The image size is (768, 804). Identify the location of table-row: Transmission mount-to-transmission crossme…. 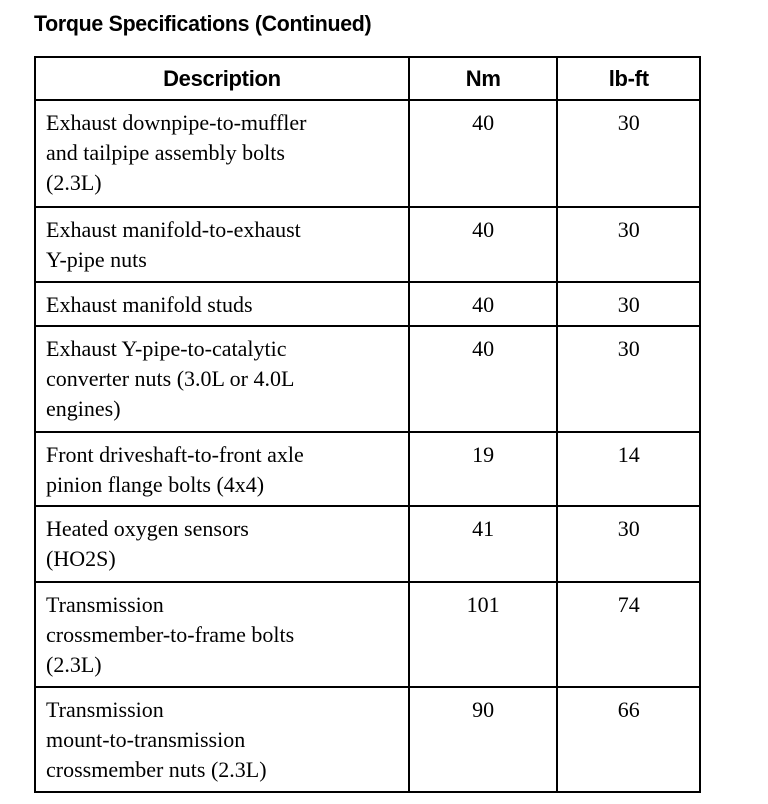
(367, 739).